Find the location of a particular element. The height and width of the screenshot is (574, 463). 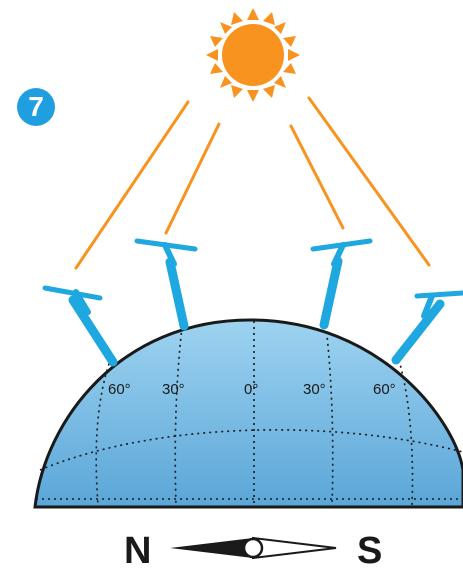

compass: N S is located at coordinates (253, 551).